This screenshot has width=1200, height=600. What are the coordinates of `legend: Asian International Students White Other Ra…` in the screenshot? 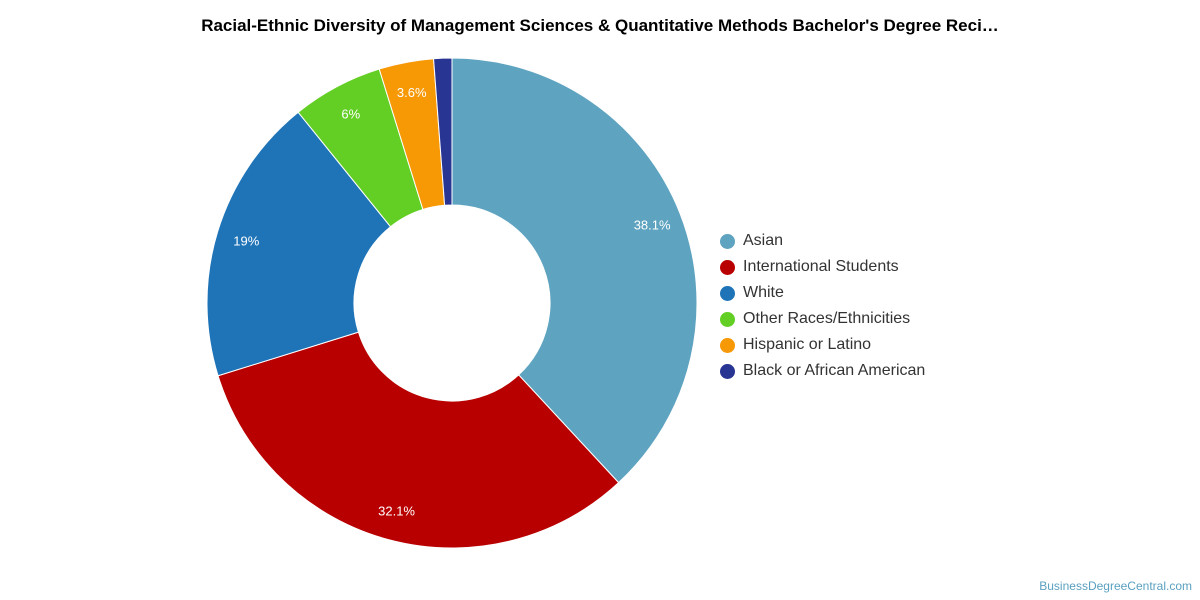 It's located at (822, 306).